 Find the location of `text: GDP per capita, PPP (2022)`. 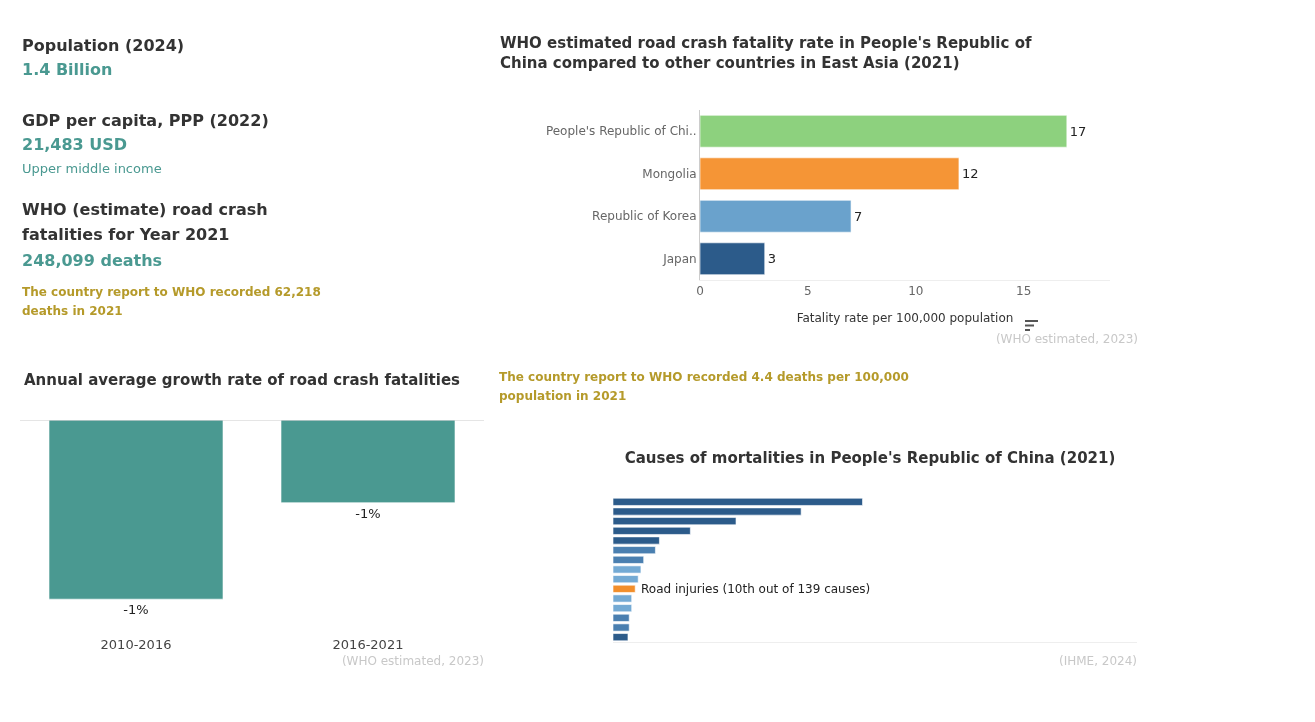

text: GDP per capita, PPP (2022) is located at coordinates (146, 121).